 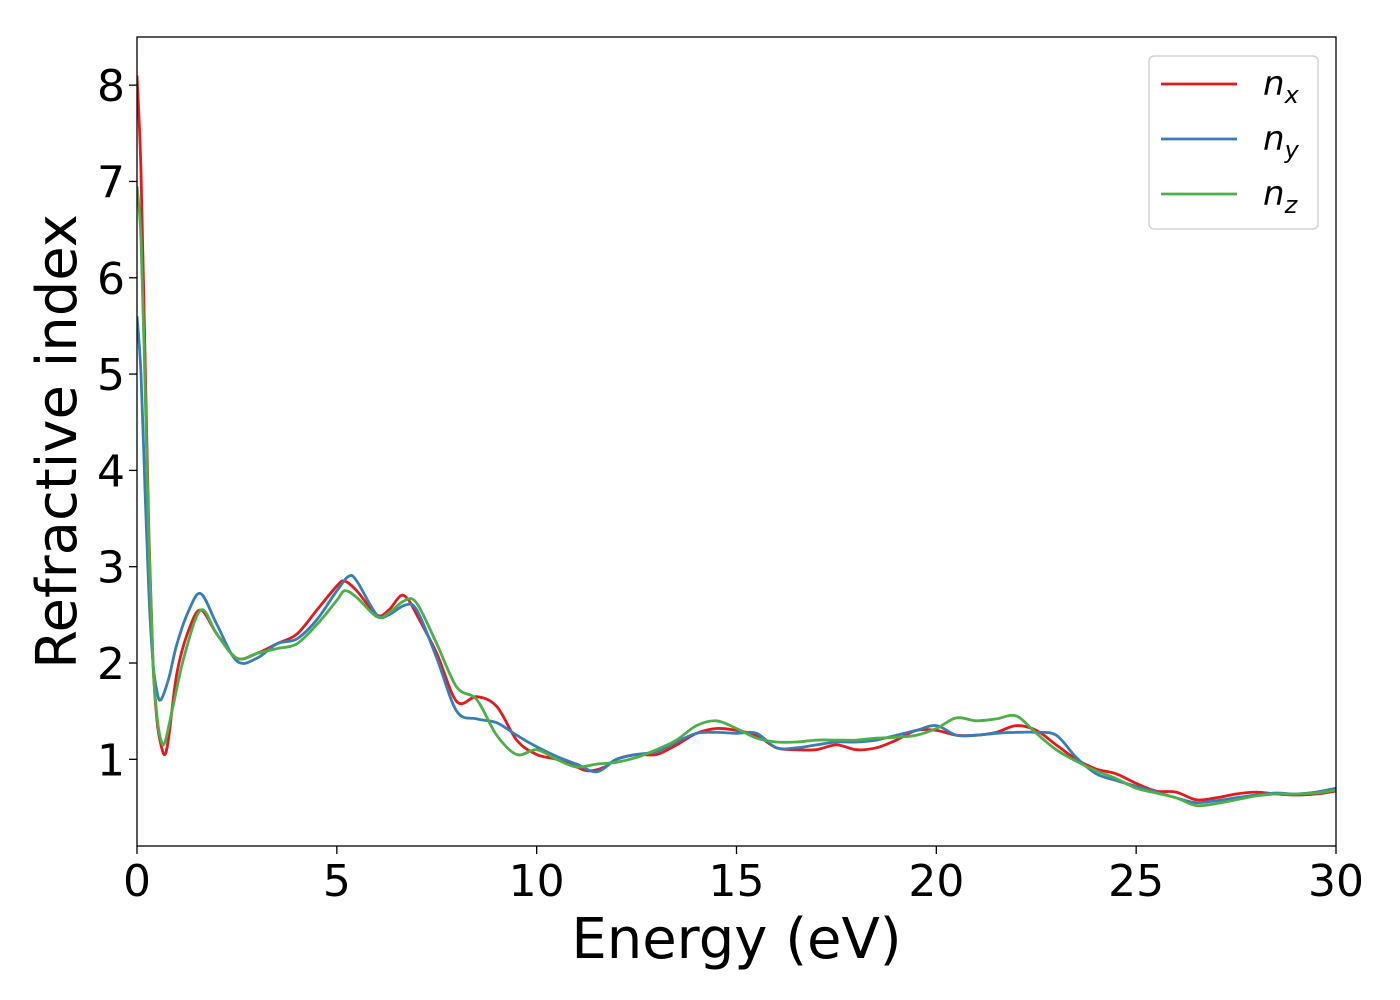 I want to click on y-axis-ticks: 1 2 3 4 5 6 7 8, so click(x=117, y=423).